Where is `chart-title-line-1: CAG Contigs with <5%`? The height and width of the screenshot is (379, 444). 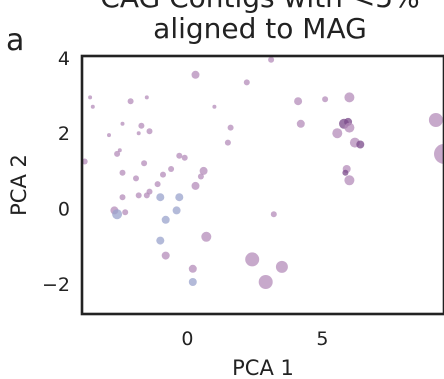 chart-title-line-1: CAG Contigs with <5% is located at coordinates (259, 7).